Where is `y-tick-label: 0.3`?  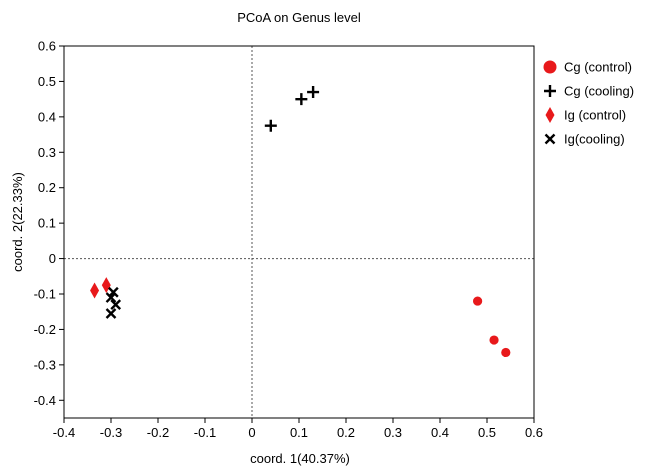
y-tick-label: 0.3 is located at coordinates (47, 152).